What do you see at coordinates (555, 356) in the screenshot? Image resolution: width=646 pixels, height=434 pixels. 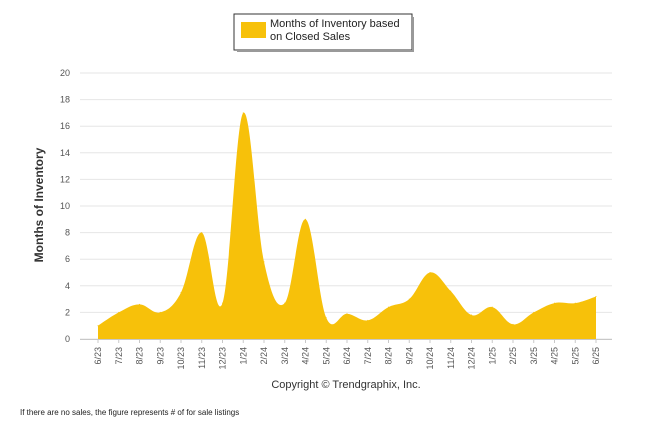 I see `x-tick-label: 4/25` at bounding box center [555, 356].